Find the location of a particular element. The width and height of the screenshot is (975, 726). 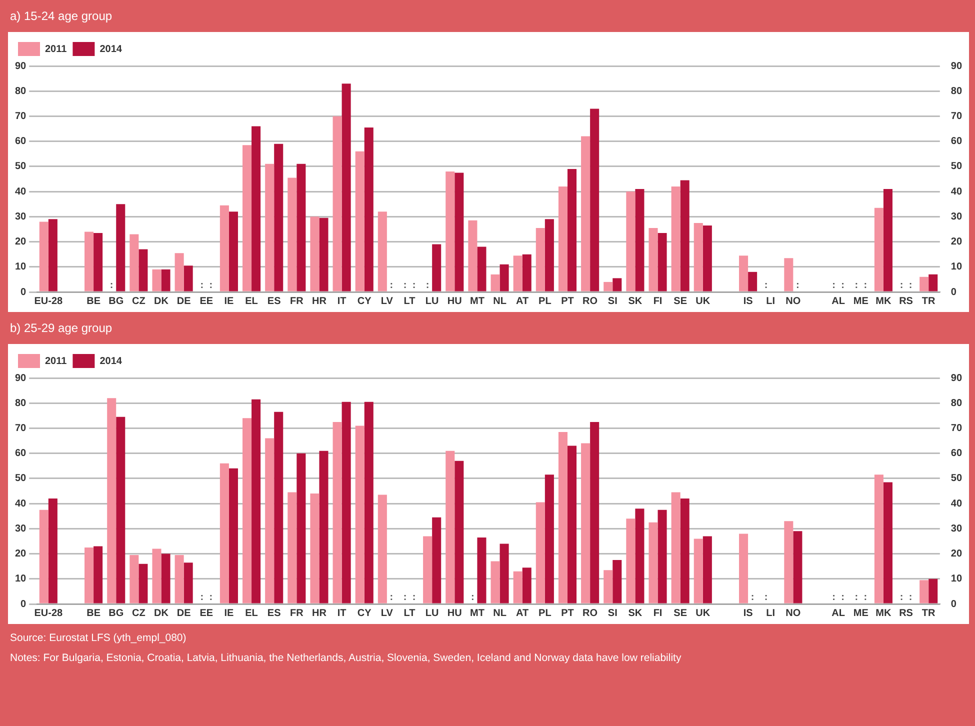

x-tick-label: LT is located at coordinates (410, 613).